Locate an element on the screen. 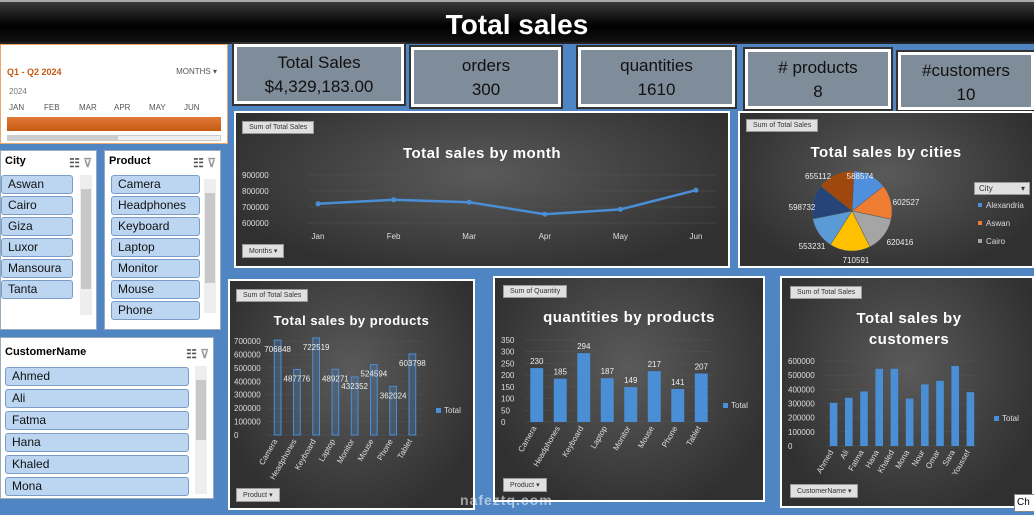 This screenshot has width=1034, height=515. corner-text: Ch is located at coordinates (1024, 503).